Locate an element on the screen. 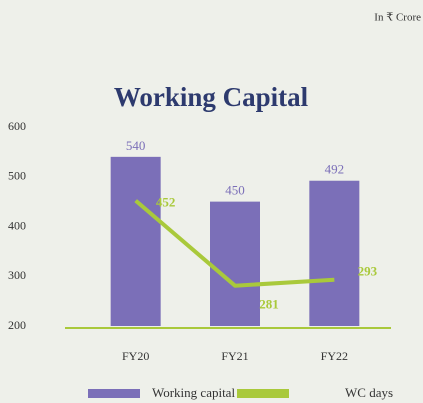 Image resolution: width=423 pixels, height=403 pixels. line is located at coordinates (234, 243).